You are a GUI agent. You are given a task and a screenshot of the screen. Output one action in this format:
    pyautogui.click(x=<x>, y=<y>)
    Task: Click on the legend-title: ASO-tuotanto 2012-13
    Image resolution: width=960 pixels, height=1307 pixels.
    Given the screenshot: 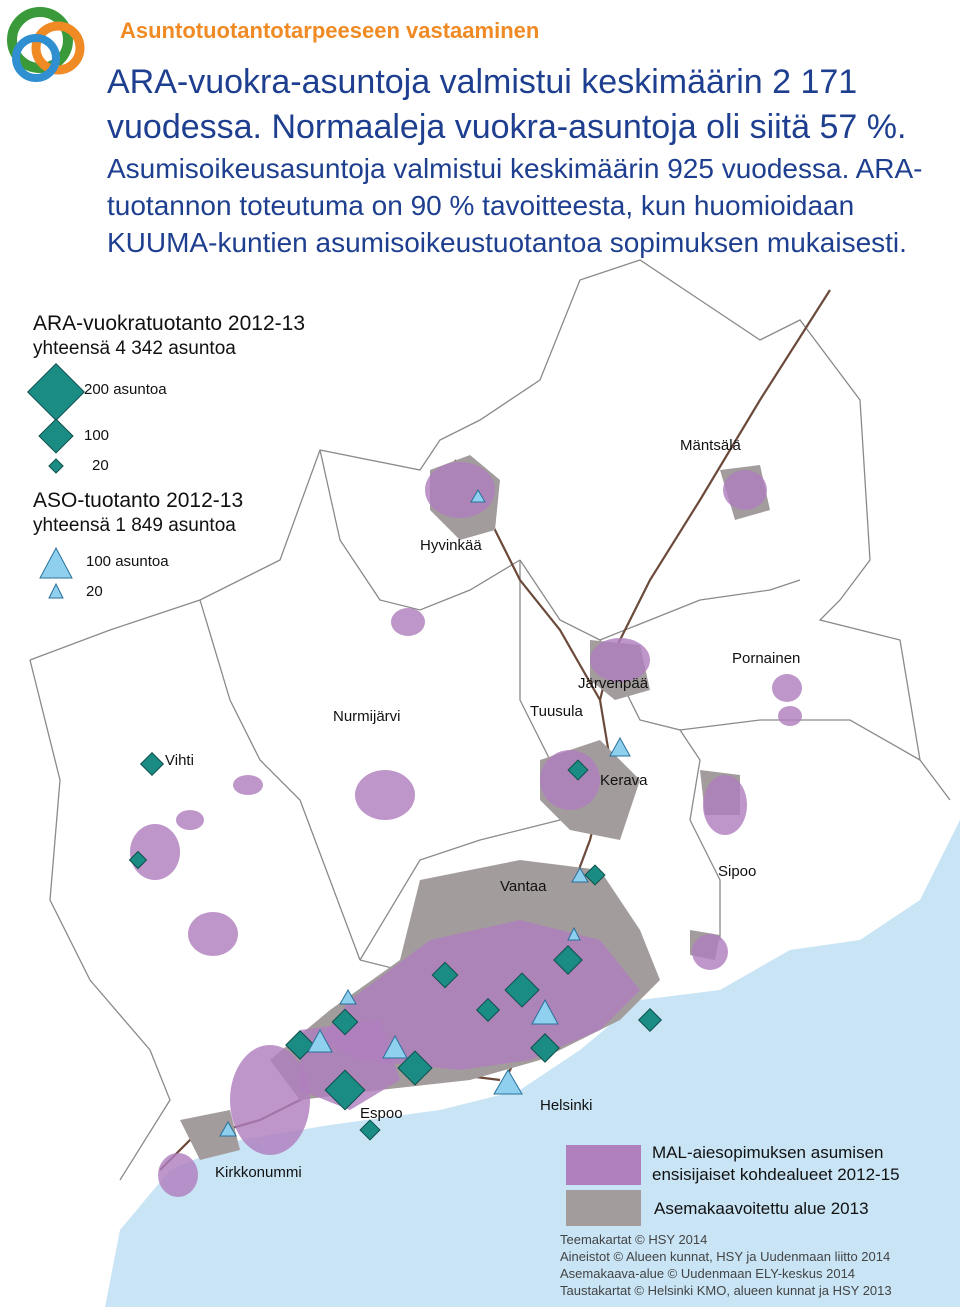 What is the action you would take?
    pyautogui.click(x=138, y=500)
    